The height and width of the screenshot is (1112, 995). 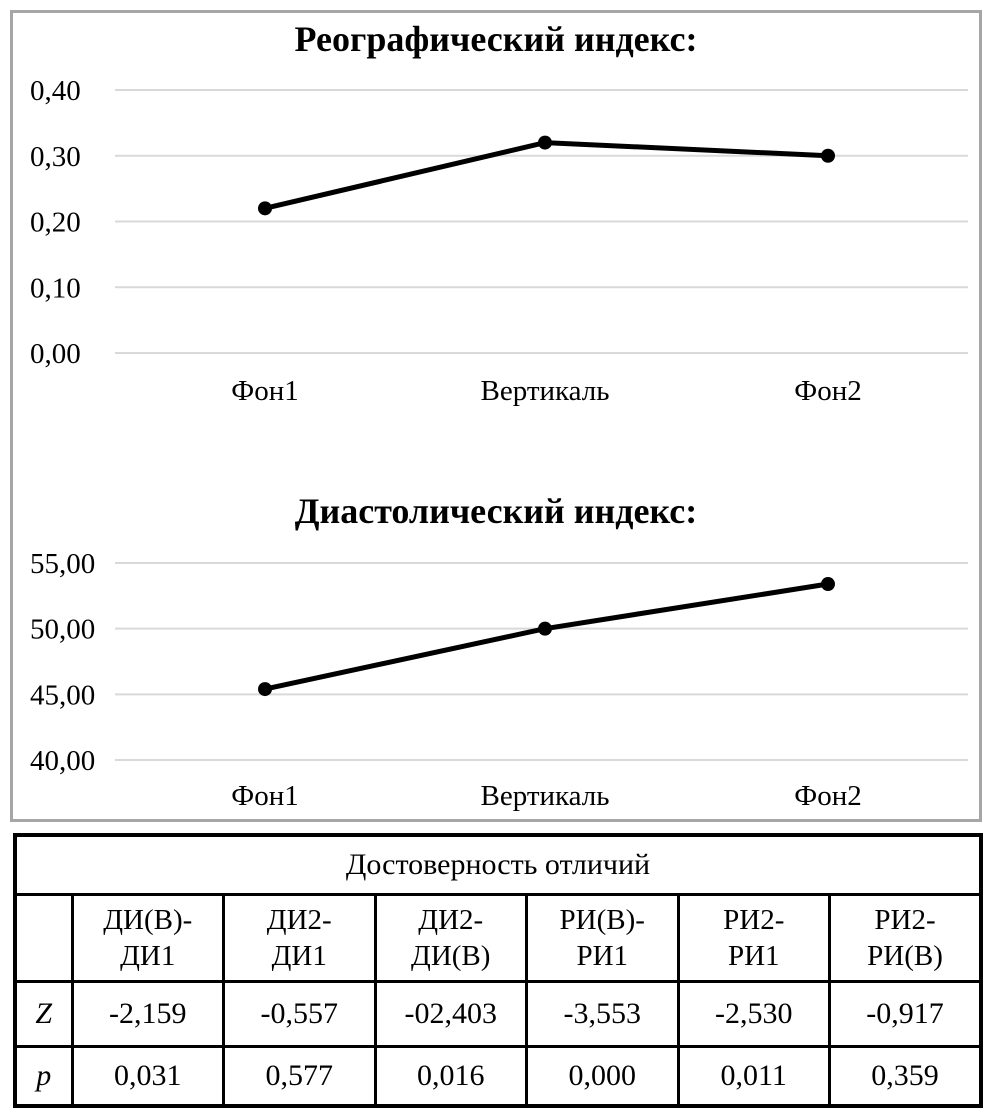 I want to click on z-value: -0,557, so click(x=299, y=1014).